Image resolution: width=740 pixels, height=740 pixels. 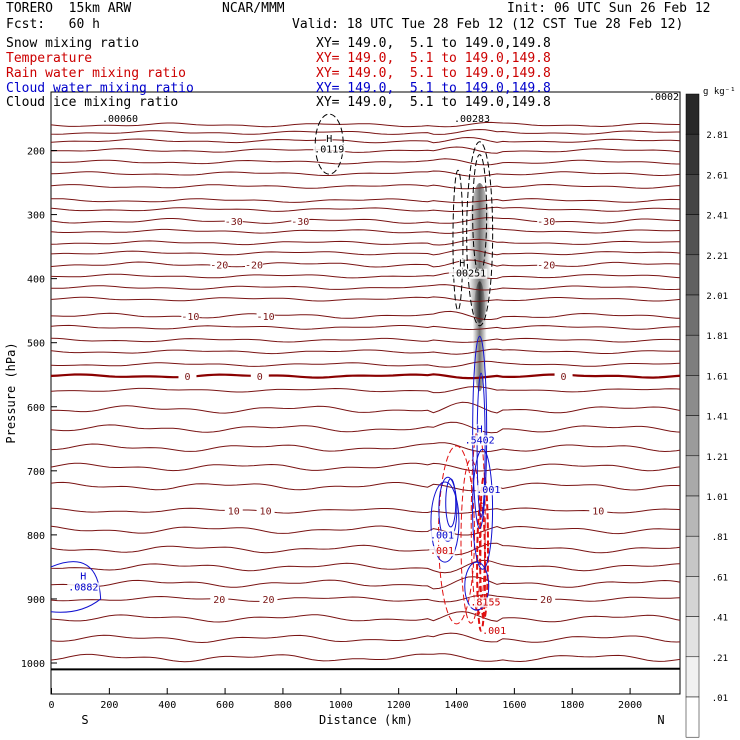 I want to click on x-tick-label: 1200, so click(x=399, y=705).